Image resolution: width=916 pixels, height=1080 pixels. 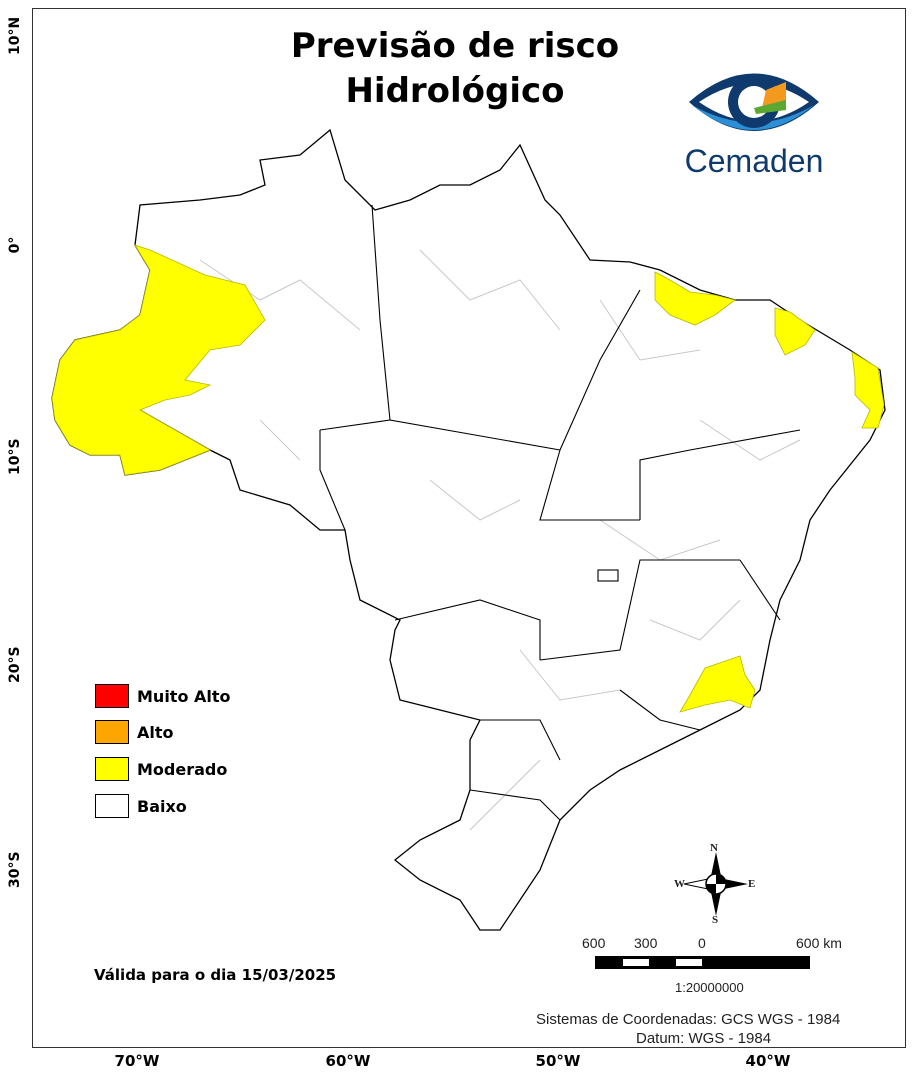 What do you see at coordinates (558, 1061) in the screenshot?
I see `lon-label-50w: 50°W` at bounding box center [558, 1061].